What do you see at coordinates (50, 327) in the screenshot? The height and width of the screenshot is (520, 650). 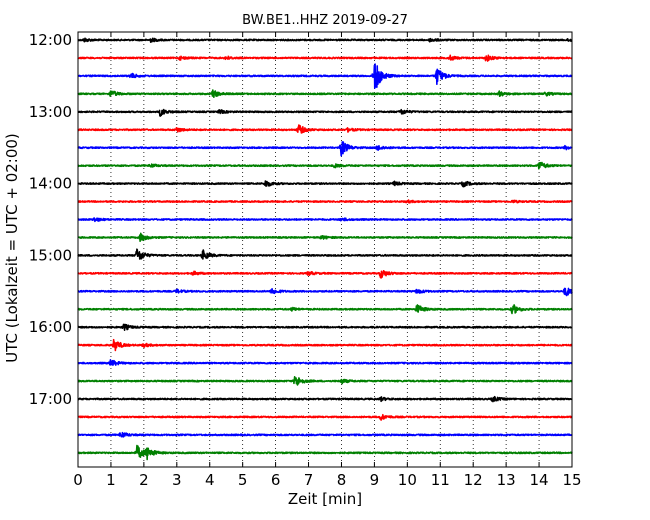 I see `y-tick-label: 16:00` at bounding box center [50, 327].